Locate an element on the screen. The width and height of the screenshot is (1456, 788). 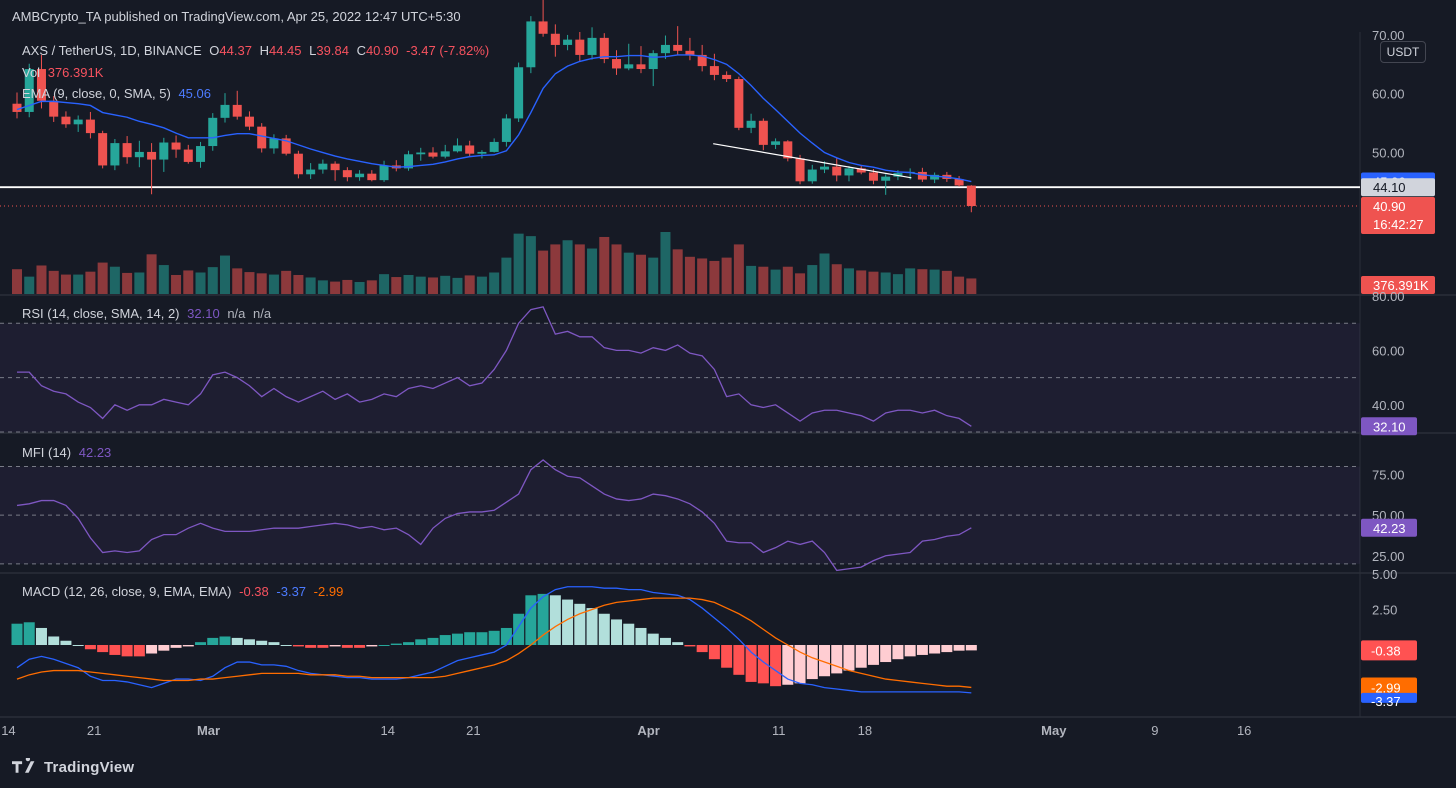
tradingview-footer: TradingView is located at coordinates (73, 767).